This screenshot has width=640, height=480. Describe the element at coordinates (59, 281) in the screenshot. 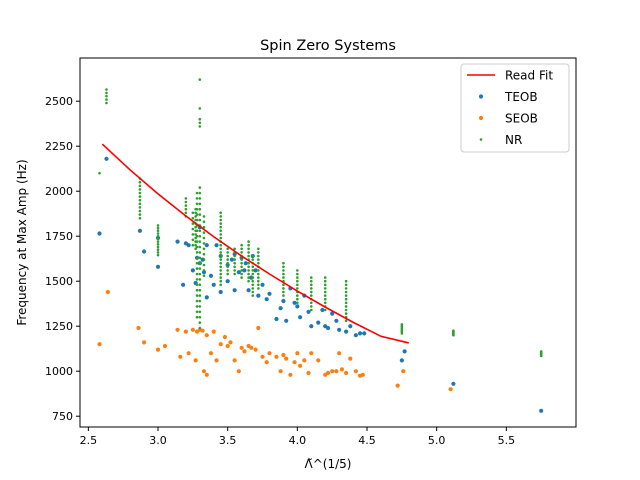

I see `y-tick-label: 1500` at that location.